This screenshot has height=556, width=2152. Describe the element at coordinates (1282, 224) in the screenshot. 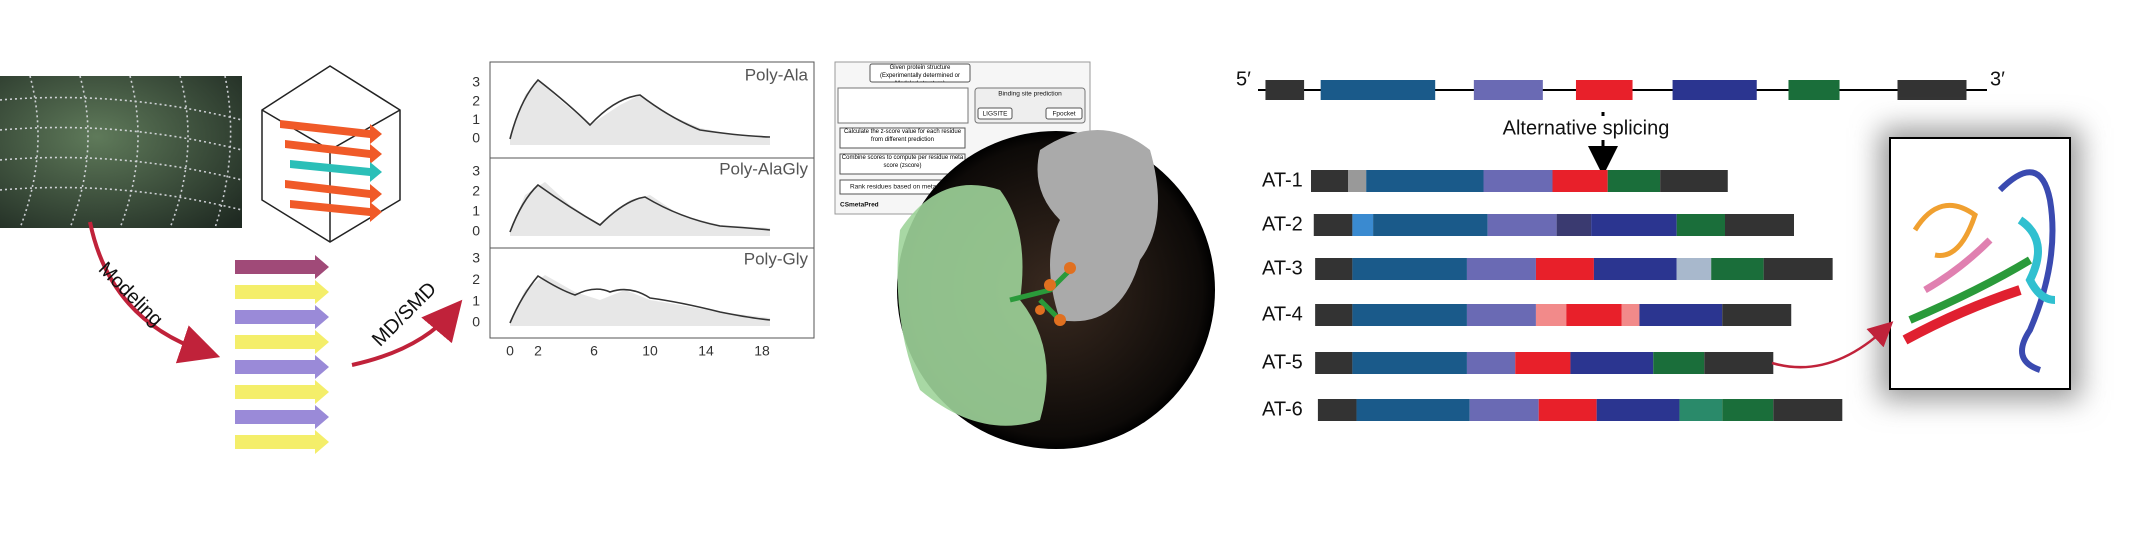

I see `isoform-label: AT-2` at that location.